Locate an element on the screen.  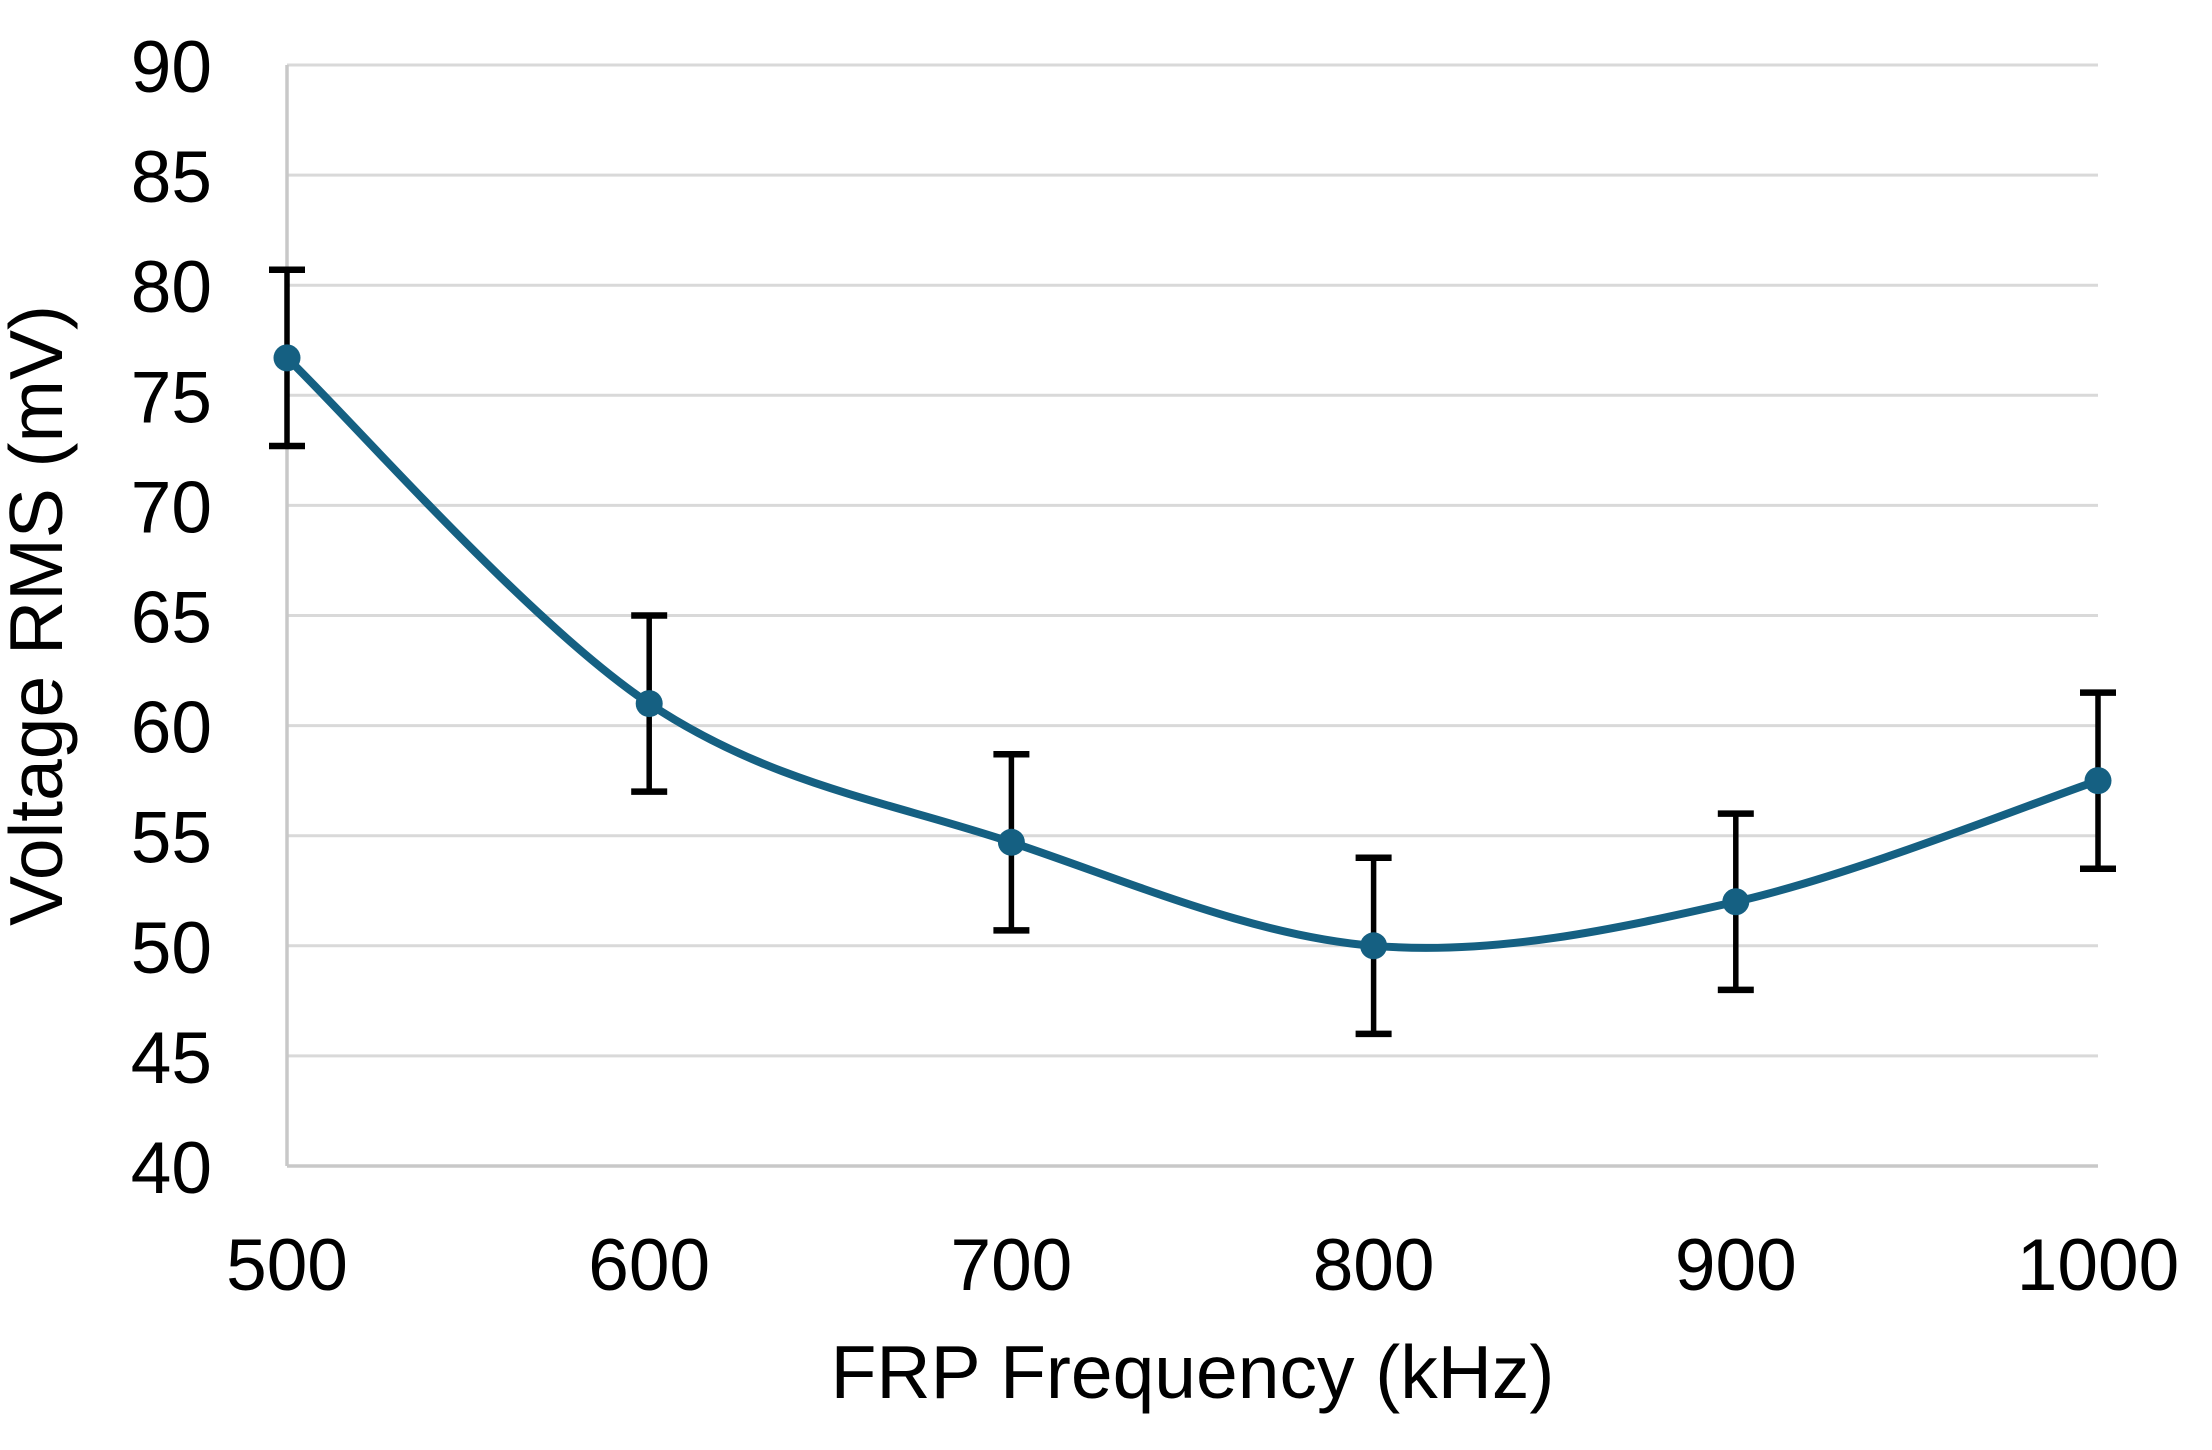
y-tick-label: 40 is located at coordinates (171, 1168).